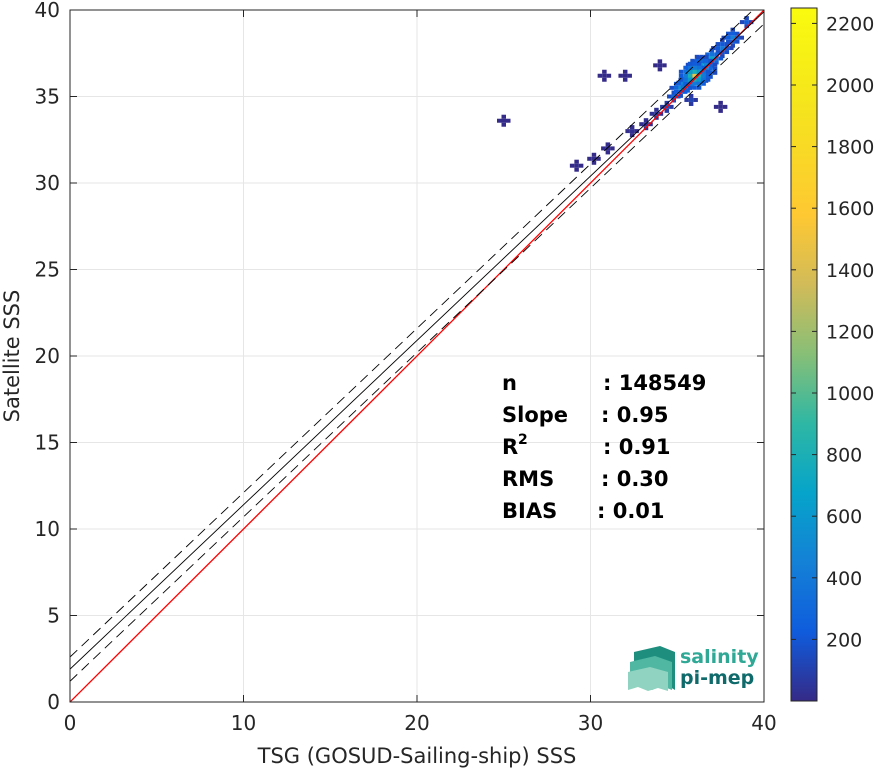 The image size is (879, 768). I want to click on stat-label: Slope, so click(535, 415).